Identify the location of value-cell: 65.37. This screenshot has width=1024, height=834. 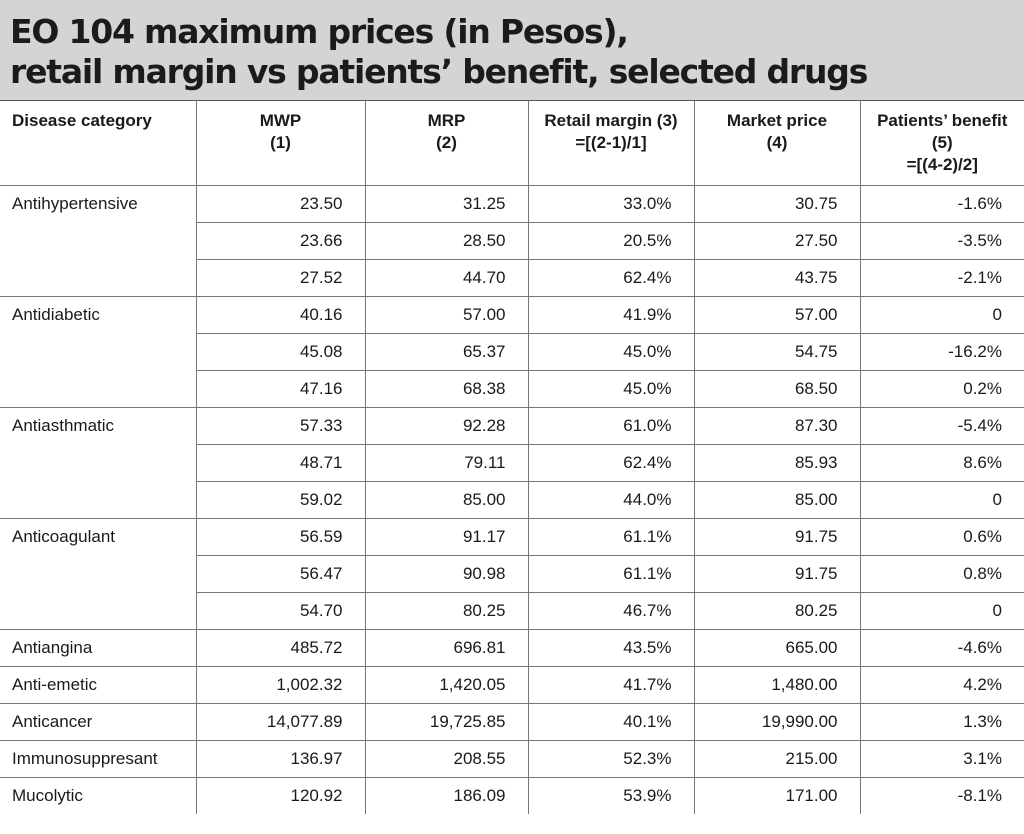
(446, 352).